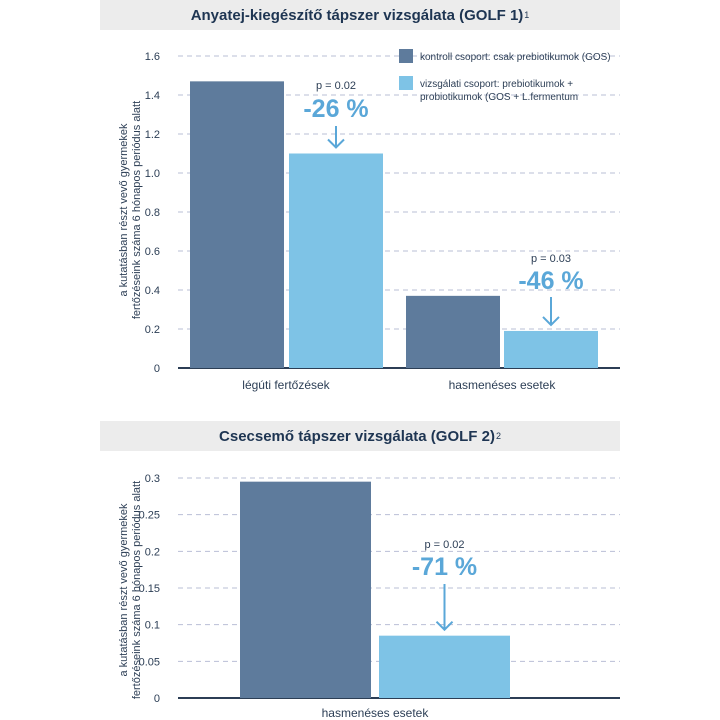  Describe the element at coordinates (550, 281) in the screenshot. I see `percent-change-label: -46 %` at that location.